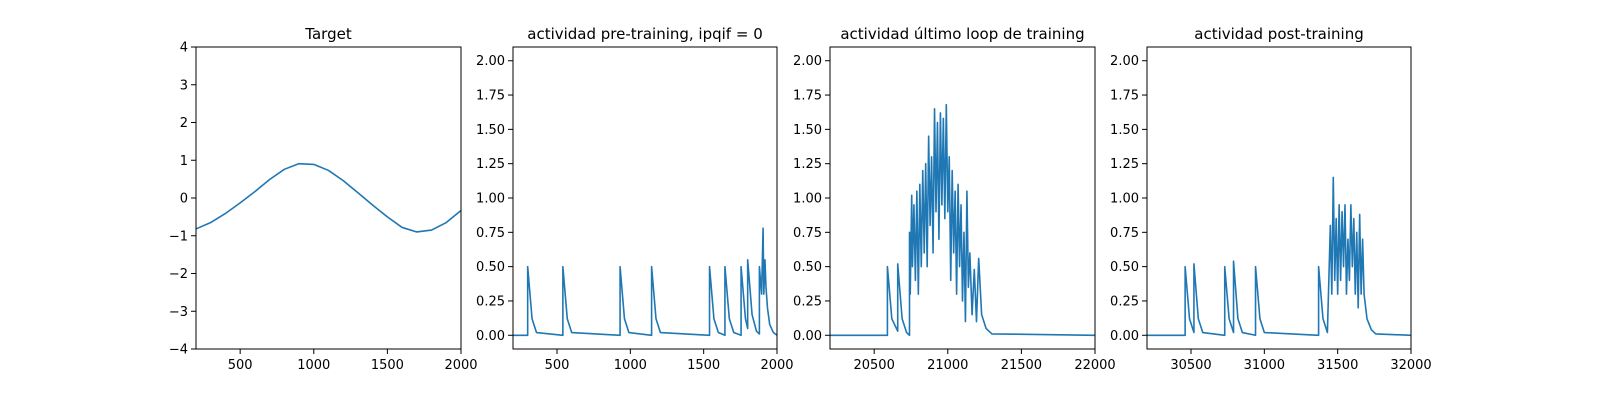 The width and height of the screenshot is (1600, 400). Describe the element at coordinates (1264, 365) in the screenshot. I see `x-tick-label: 31000` at that location.